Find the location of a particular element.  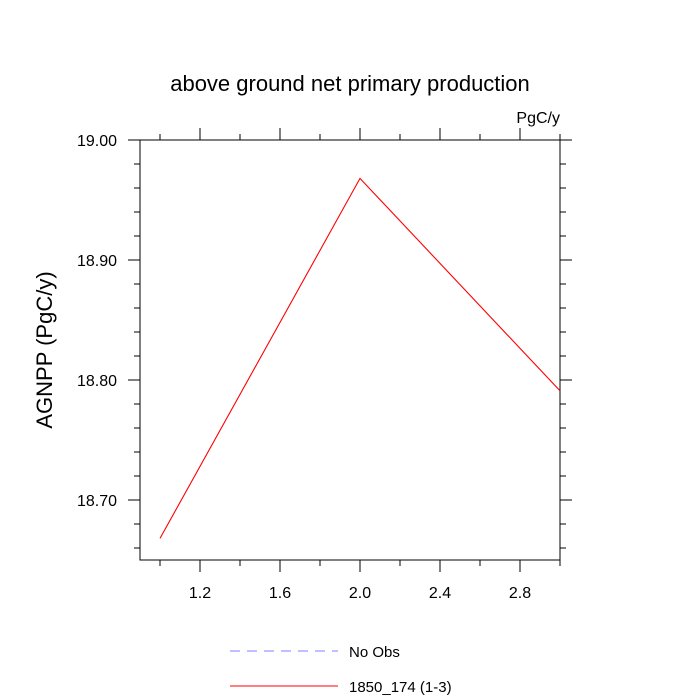

x-tick-label: 2.4 is located at coordinates (440, 593).